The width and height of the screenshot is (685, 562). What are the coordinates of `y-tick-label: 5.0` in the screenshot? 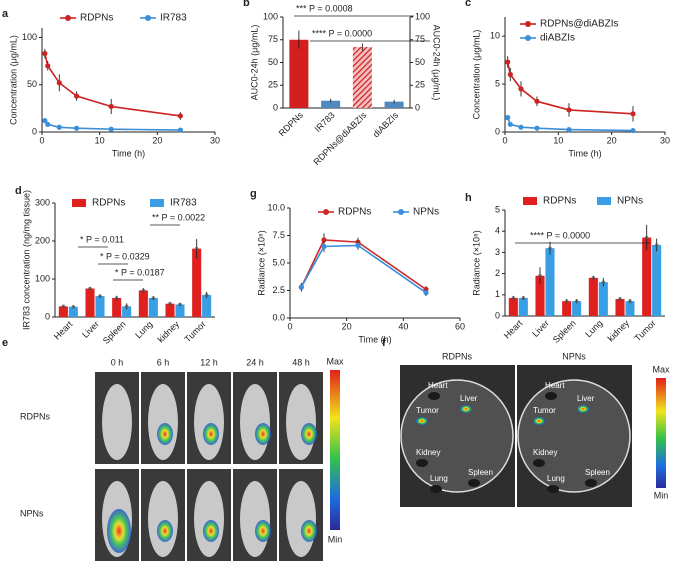 It's located at (278, 262).